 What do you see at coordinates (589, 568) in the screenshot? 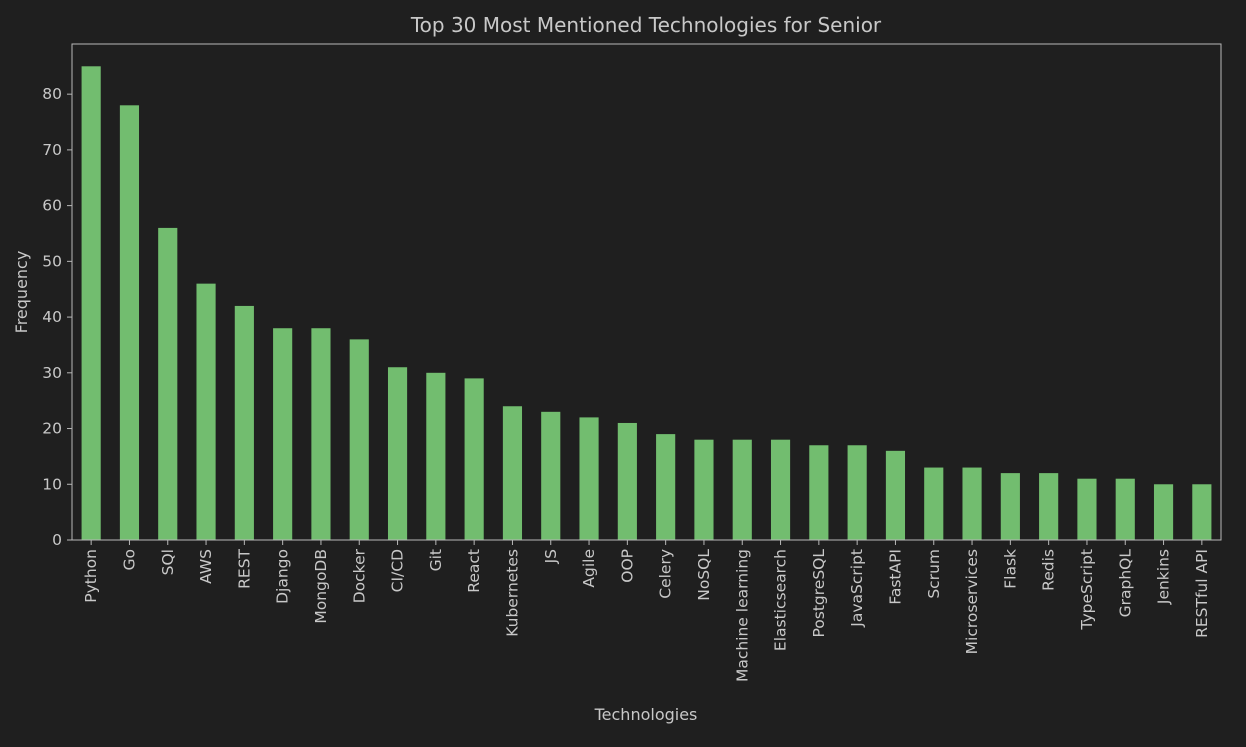
I see `x-tick-label: Agile` at bounding box center [589, 568].